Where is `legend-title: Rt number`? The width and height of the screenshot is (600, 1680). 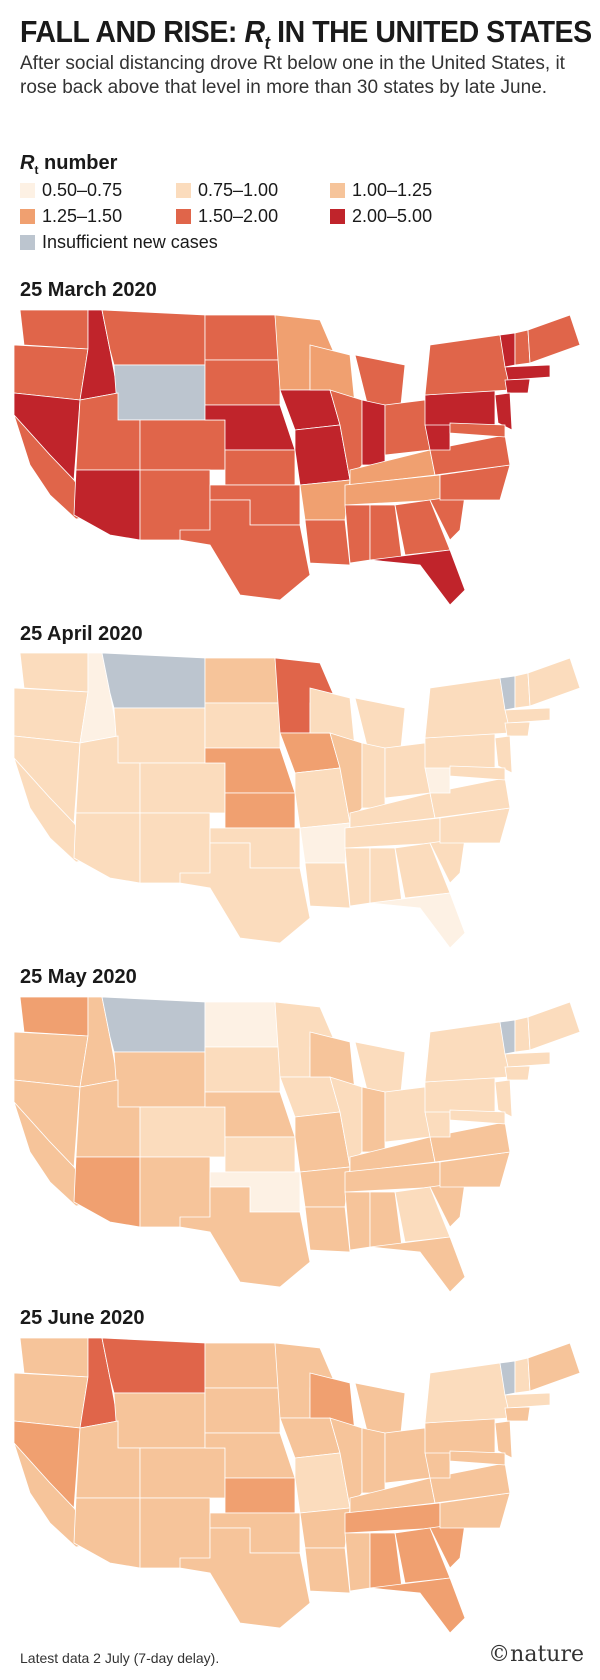
legend-title: Rt number is located at coordinates (68, 164).